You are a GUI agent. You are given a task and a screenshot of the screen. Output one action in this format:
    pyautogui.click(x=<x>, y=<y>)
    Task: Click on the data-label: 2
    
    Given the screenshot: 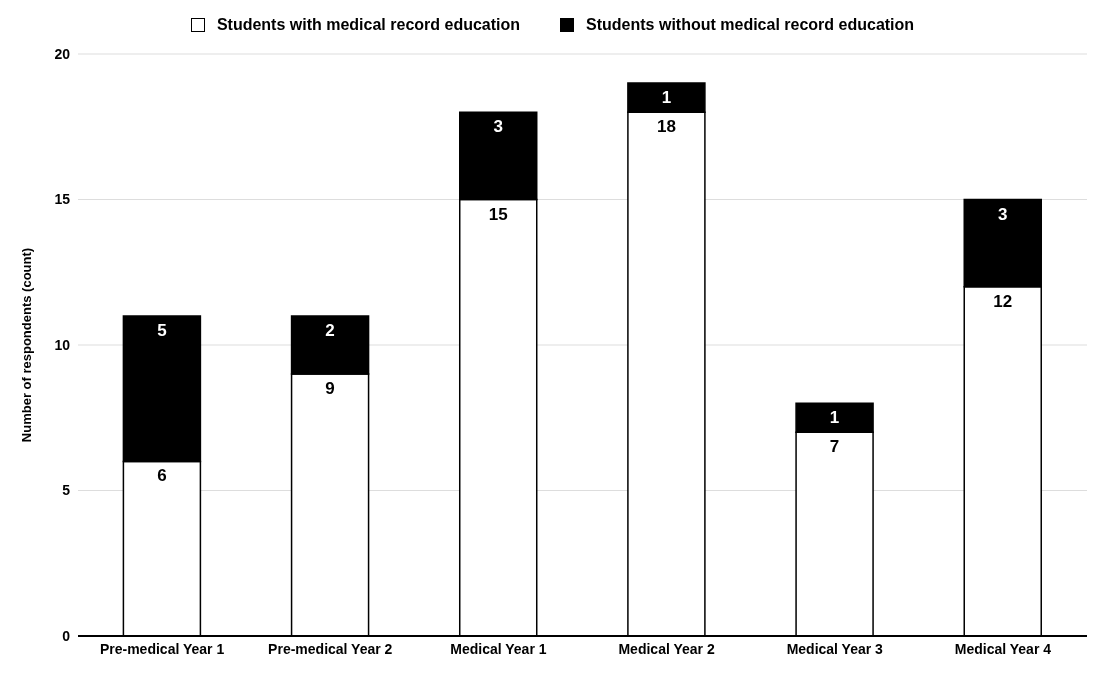 What is the action you would take?
    pyautogui.click(x=330, y=330)
    